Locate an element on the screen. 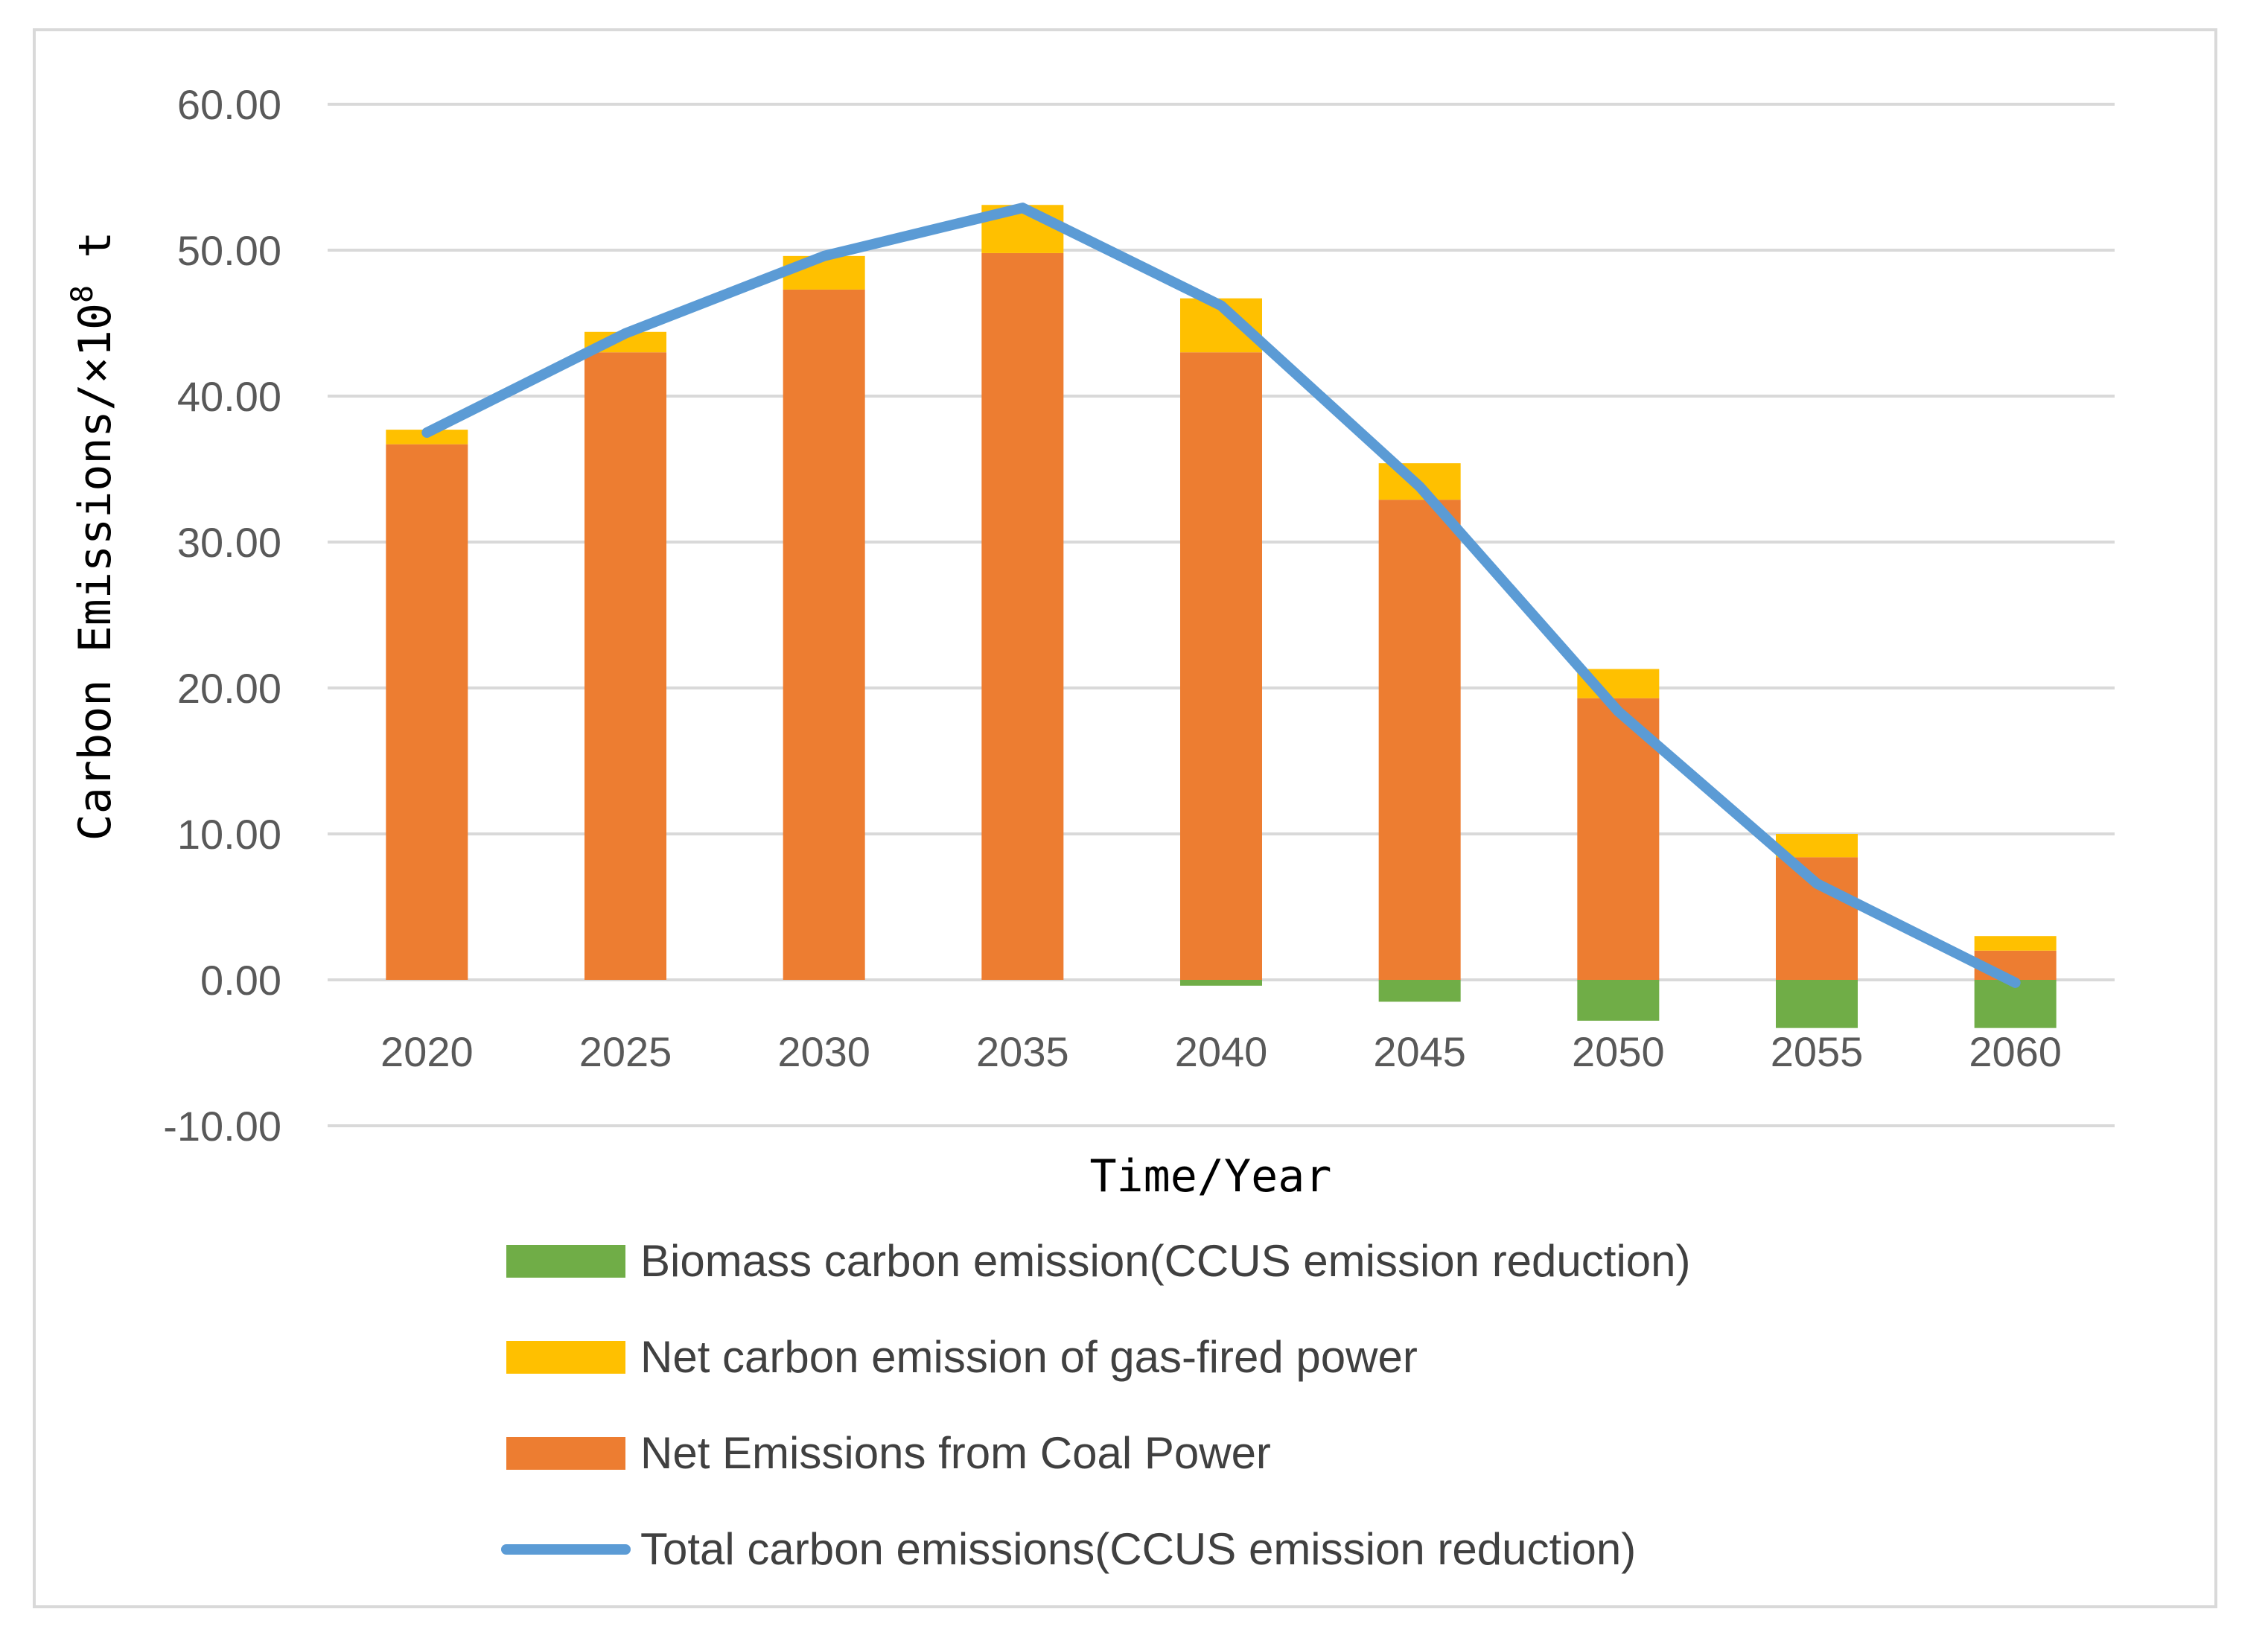 This screenshot has height=1644, width=2268. y-tick-label: 40.00 is located at coordinates (229, 396).